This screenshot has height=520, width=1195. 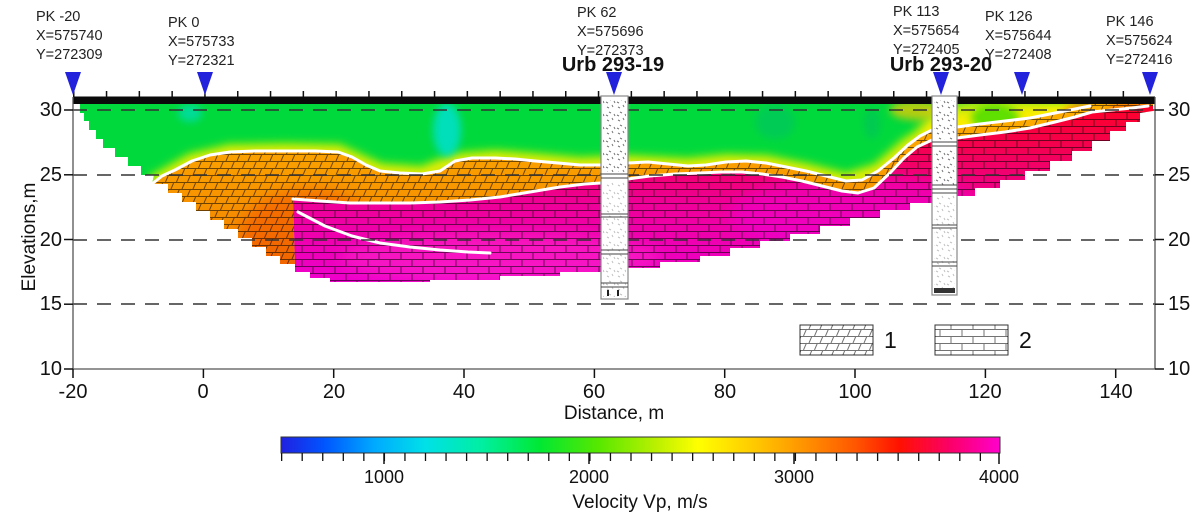 I want to click on pk-y: Y=272405, so click(x=926, y=50).